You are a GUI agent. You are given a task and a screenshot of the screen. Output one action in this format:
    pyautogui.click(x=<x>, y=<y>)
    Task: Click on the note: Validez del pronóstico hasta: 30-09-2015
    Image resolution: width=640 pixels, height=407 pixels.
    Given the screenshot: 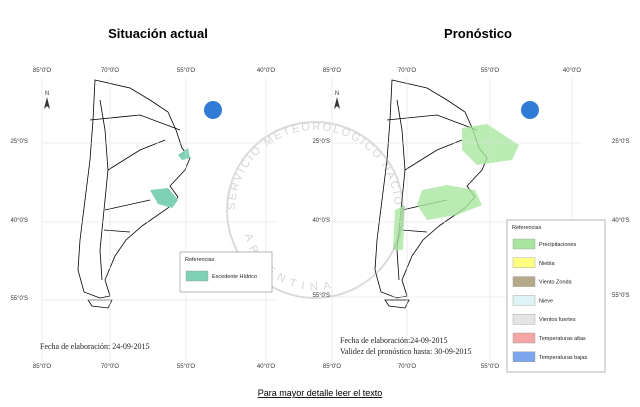 What is the action you would take?
    pyautogui.click(x=406, y=351)
    